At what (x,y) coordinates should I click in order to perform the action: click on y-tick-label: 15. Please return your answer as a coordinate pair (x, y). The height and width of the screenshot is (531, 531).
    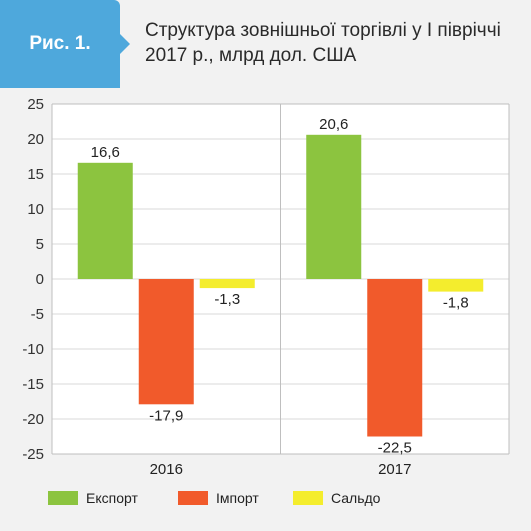
    Looking at the image, I should click on (35, 174).